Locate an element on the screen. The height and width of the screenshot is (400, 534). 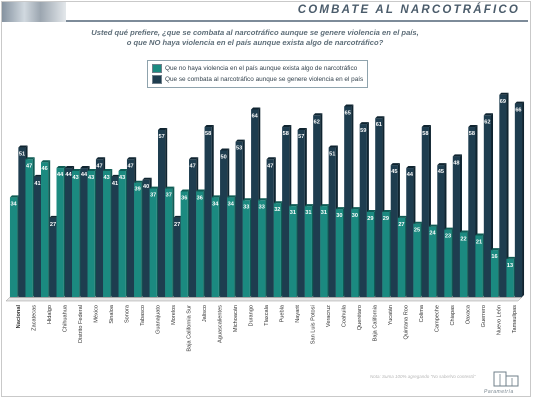
bar-s2-27-label: 45 is located at coordinates (441, 172).